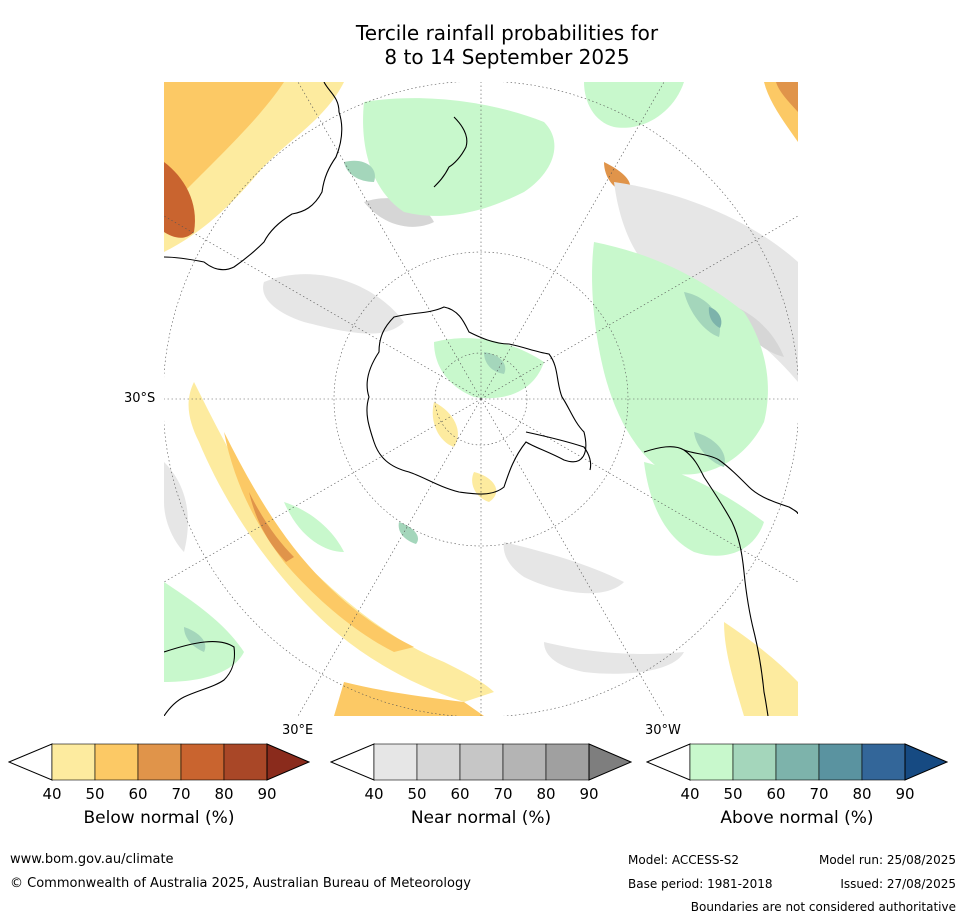 The image size is (965, 919). I want to click on longitude-label-30w: 30°W, so click(663, 730).